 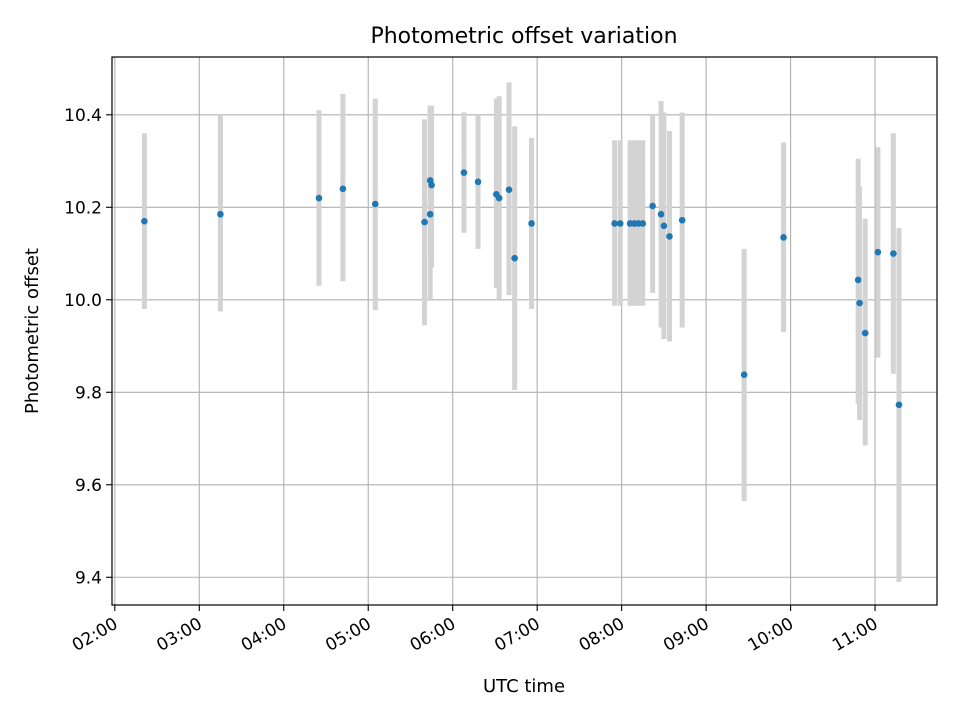 I want to click on y-tick-label: 9.6, so click(x=88, y=486).